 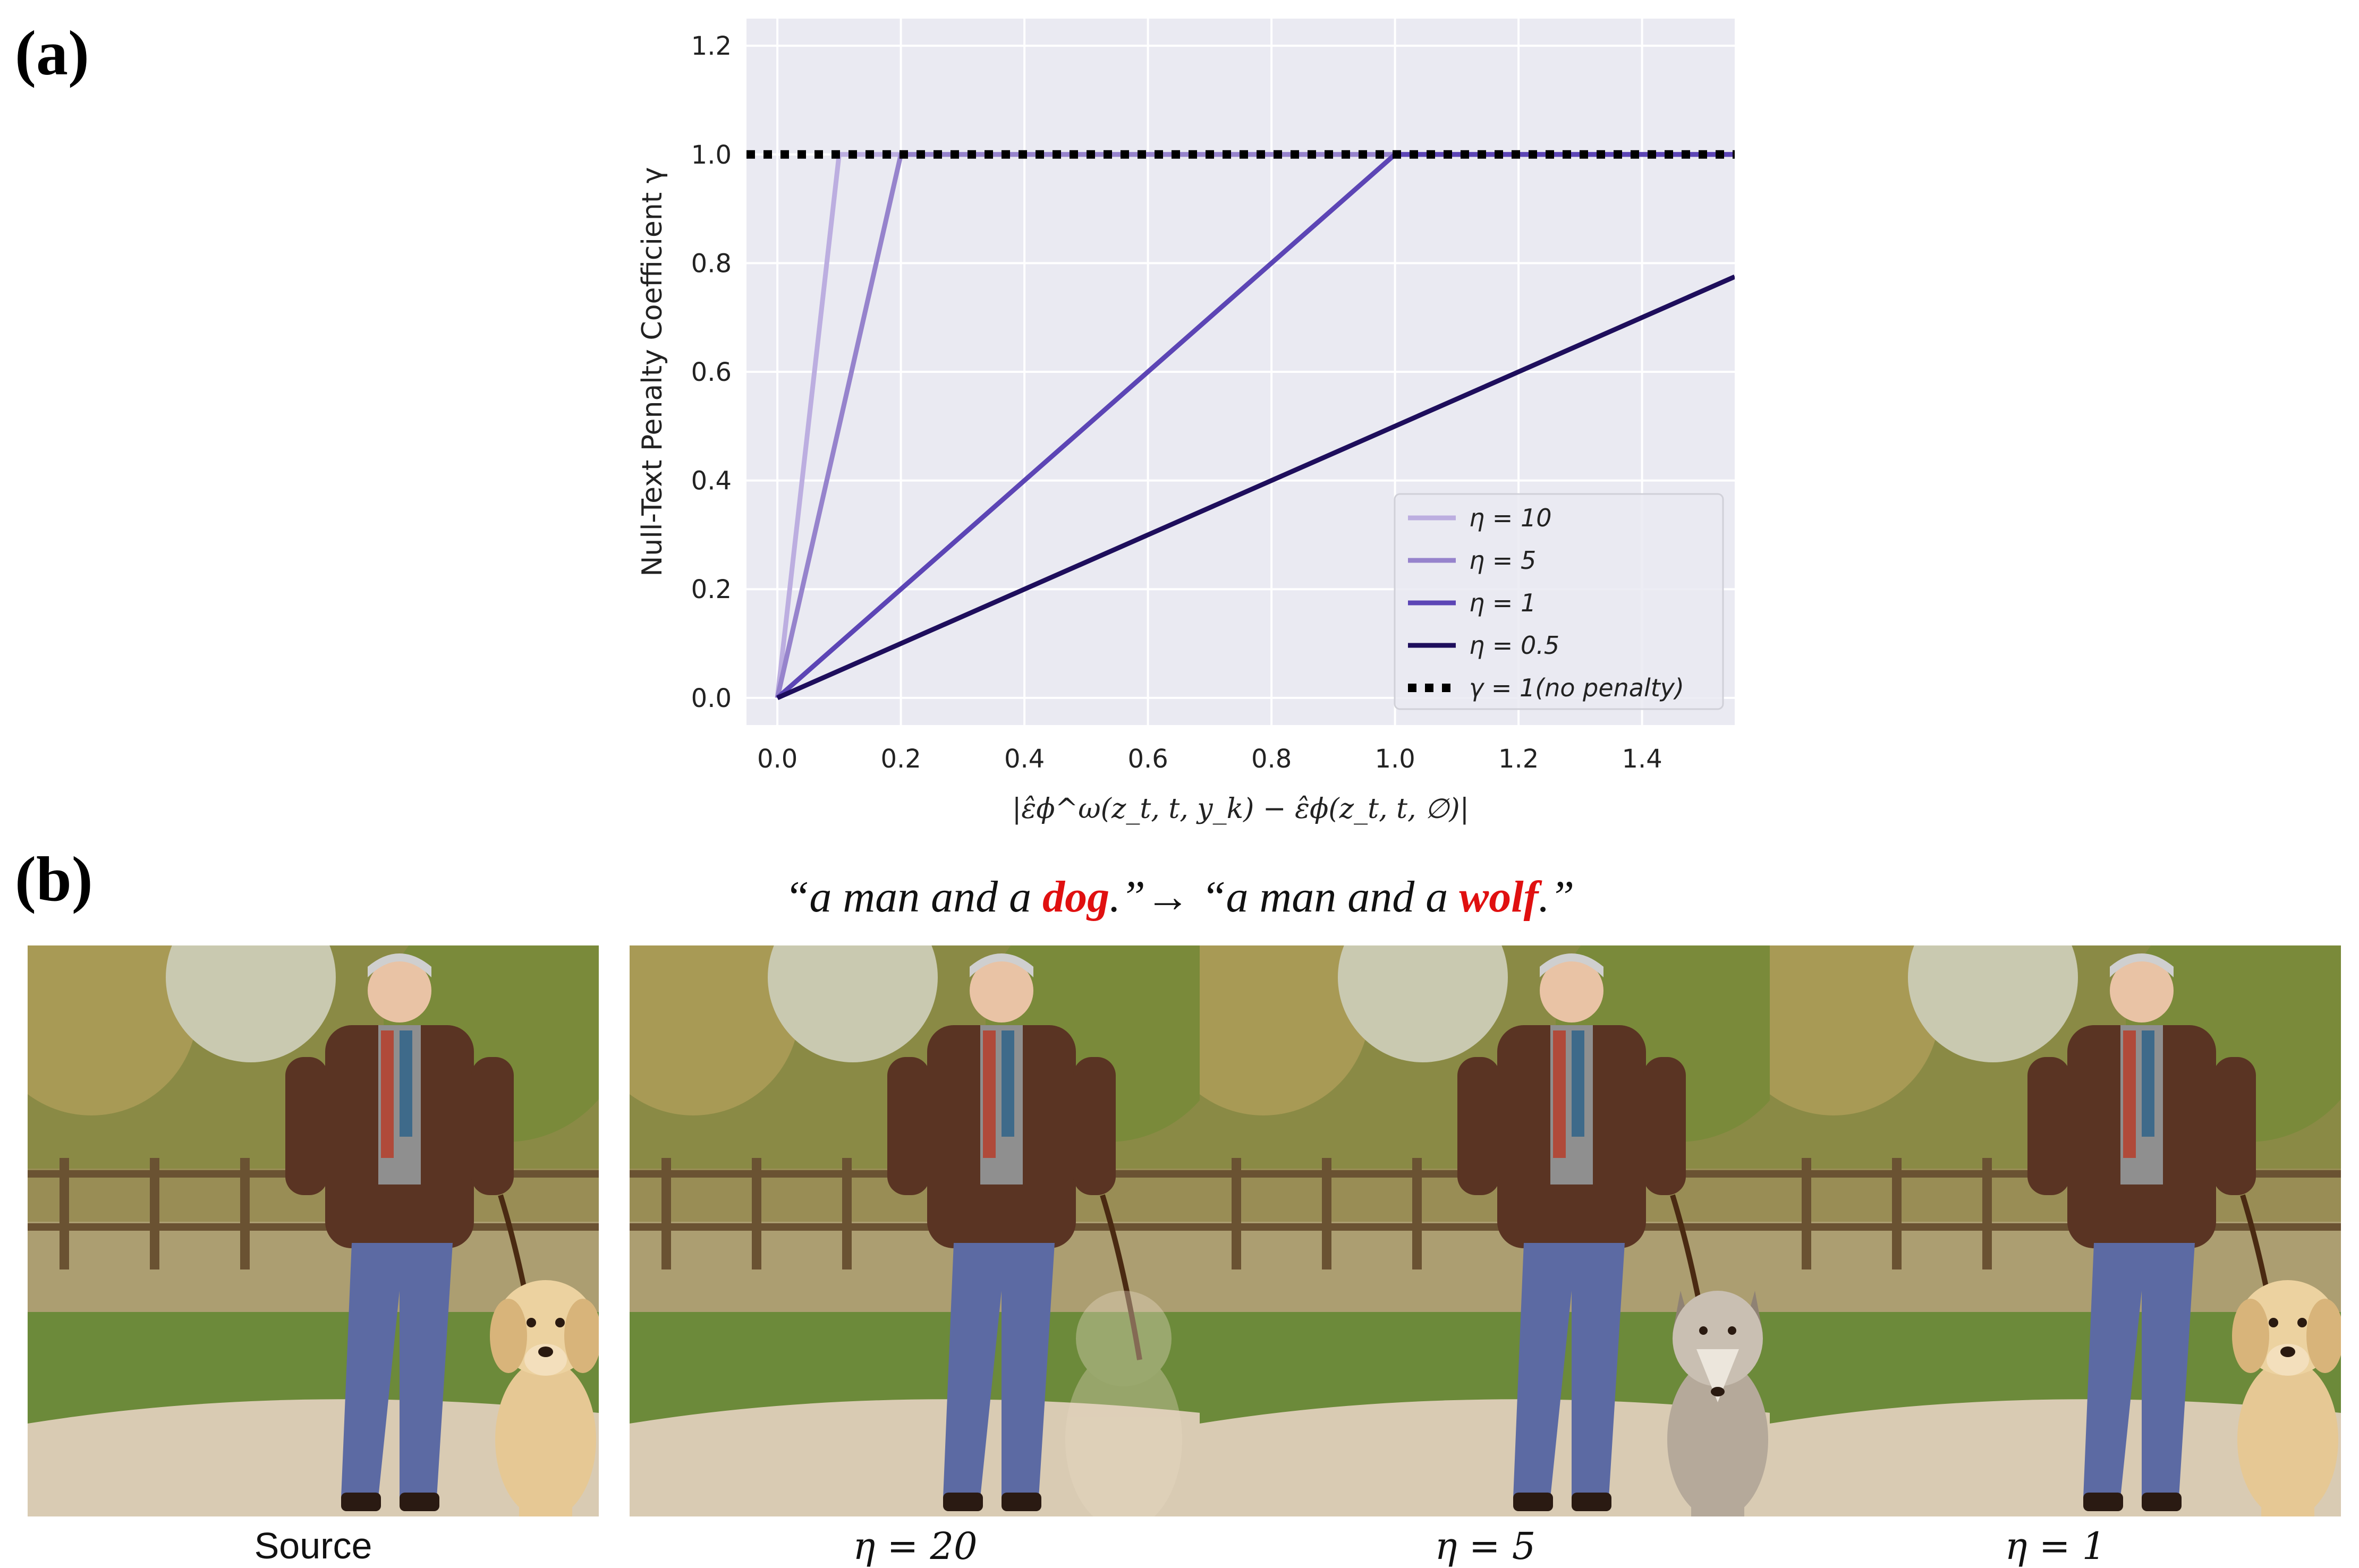 What do you see at coordinates (1284, 897) in the screenshot?
I see `caption-middle: .”→ “a man and a` at bounding box center [1284, 897].